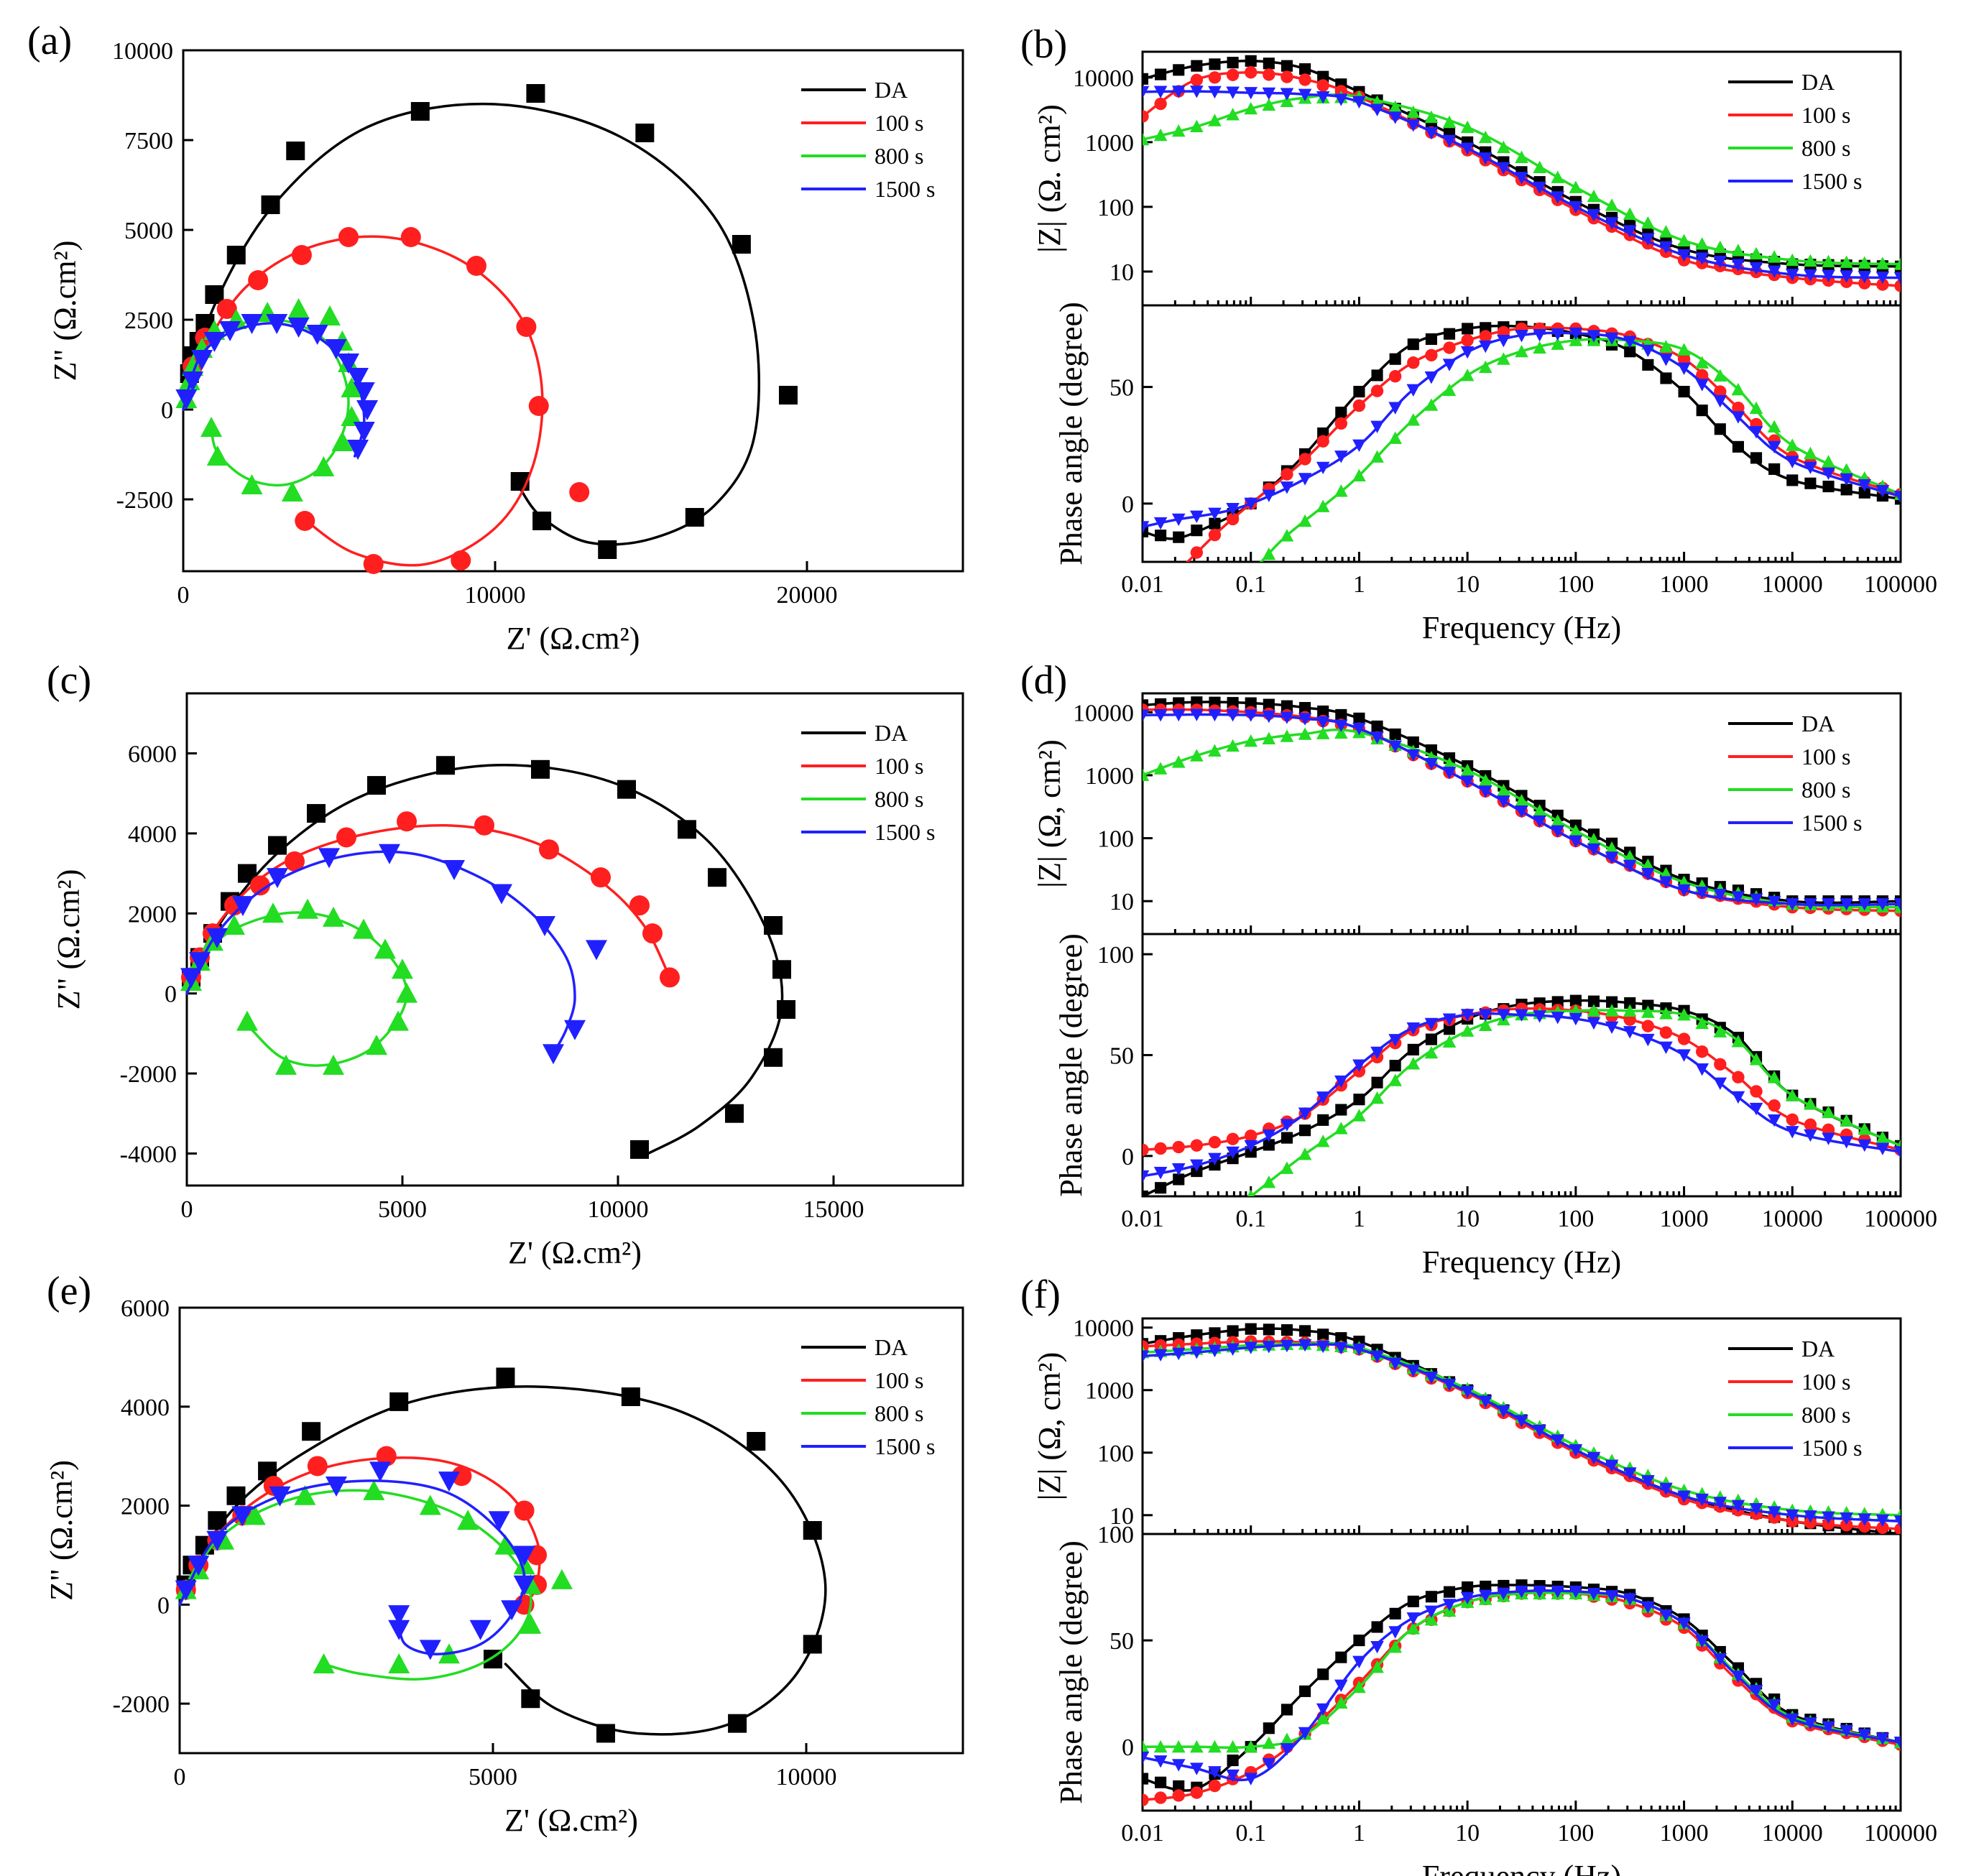 The width and height of the screenshot is (1961, 1876). Describe the element at coordinates (145, 1308) in the screenshot. I see `y-tick-label: 6000` at that location.